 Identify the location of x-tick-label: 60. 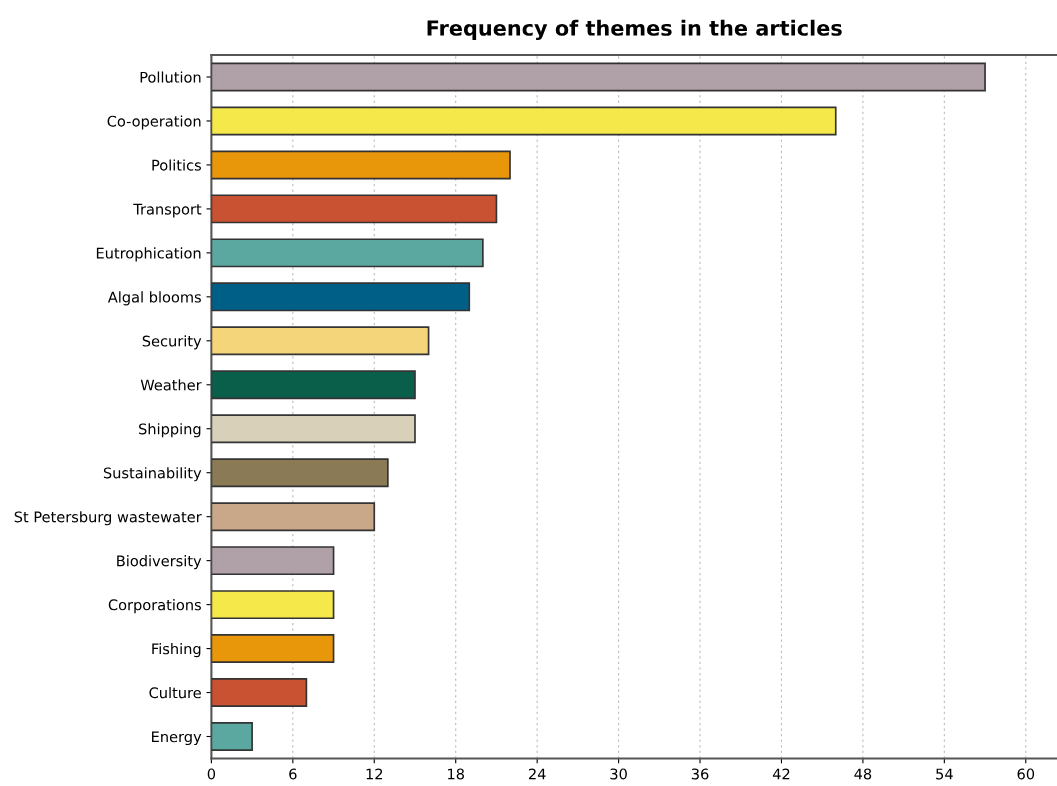
(1026, 774).